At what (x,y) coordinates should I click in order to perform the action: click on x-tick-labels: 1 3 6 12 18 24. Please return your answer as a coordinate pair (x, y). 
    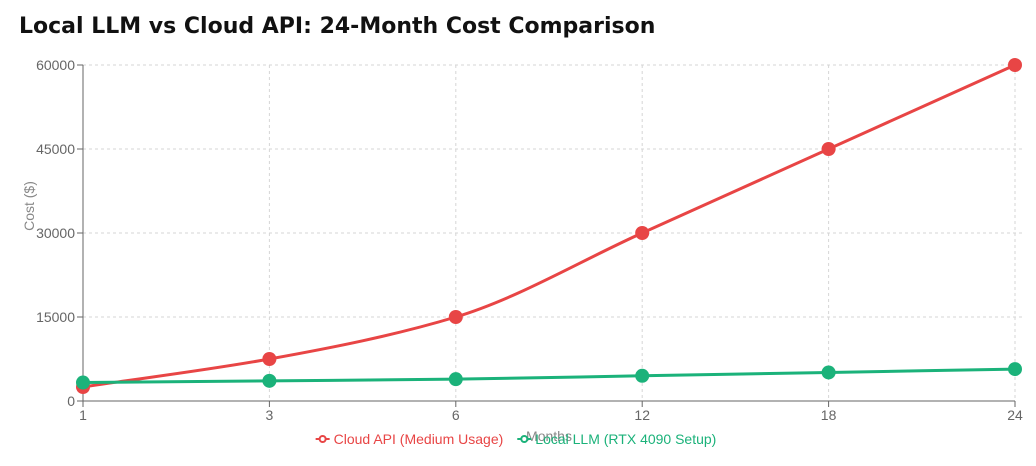
    Looking at the image, I should click on (551, 415).